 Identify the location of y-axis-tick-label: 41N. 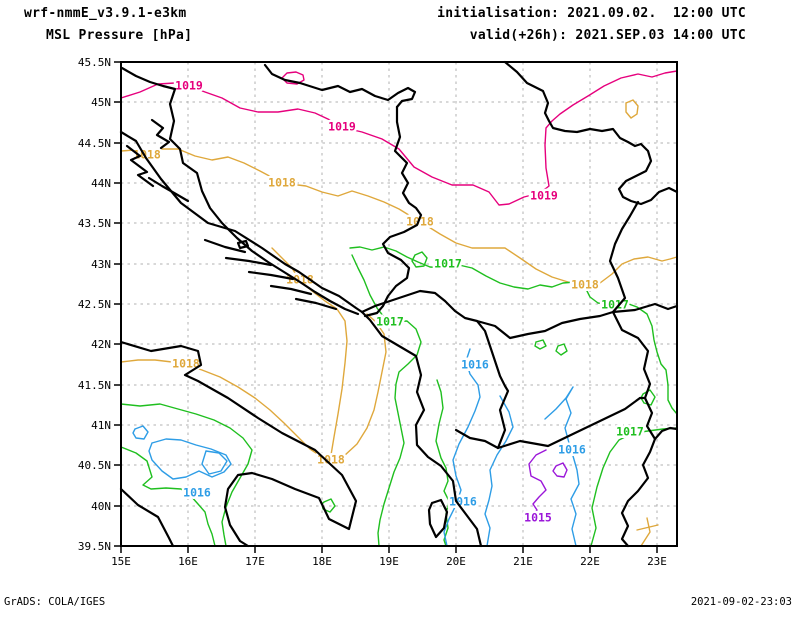
(101, 425).